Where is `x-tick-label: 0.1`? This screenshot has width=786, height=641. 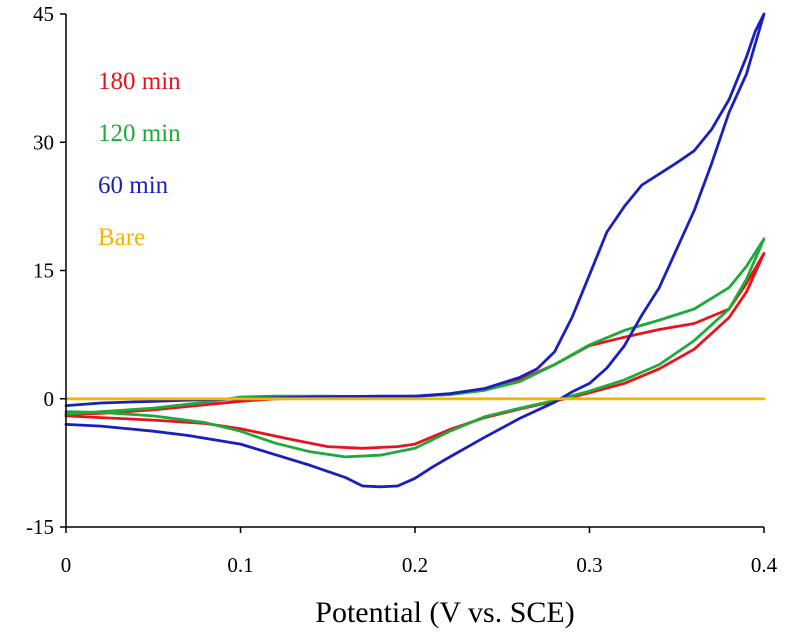 x-tick-label: 0.1 is located at coordinates (240, 565).